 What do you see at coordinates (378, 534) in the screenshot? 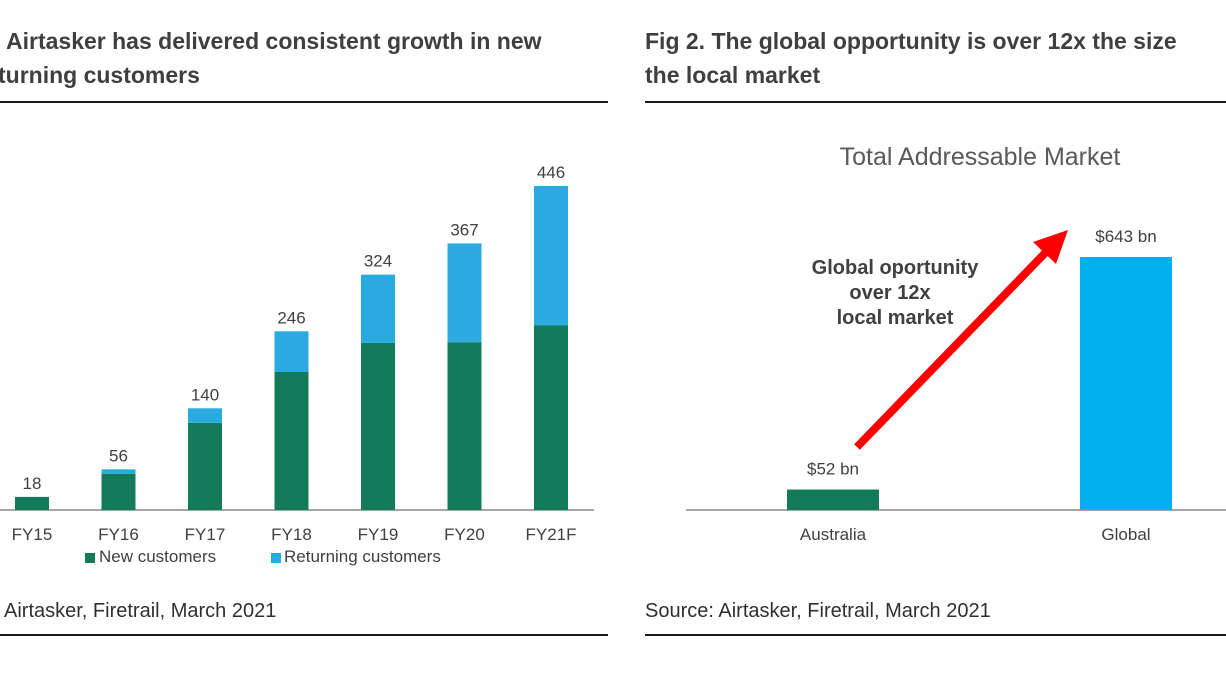
I see `x-tick-label-fy19: FY19` at bounding box center [378, 534].